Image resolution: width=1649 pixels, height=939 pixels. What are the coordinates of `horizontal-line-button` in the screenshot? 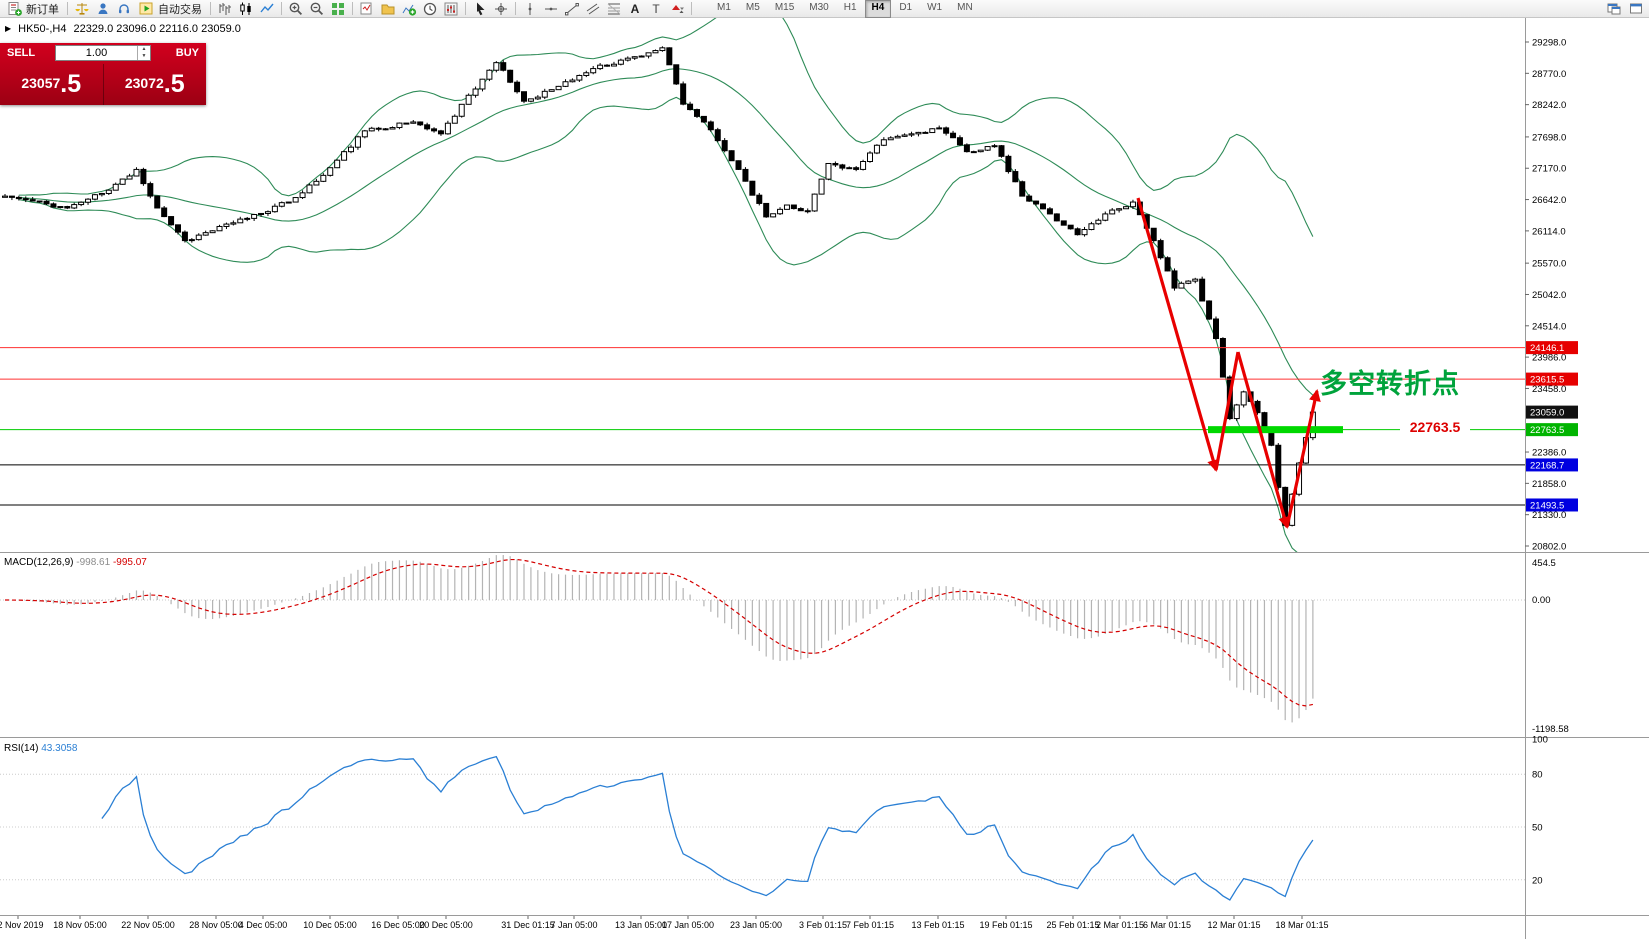 It's located at (551, 9).